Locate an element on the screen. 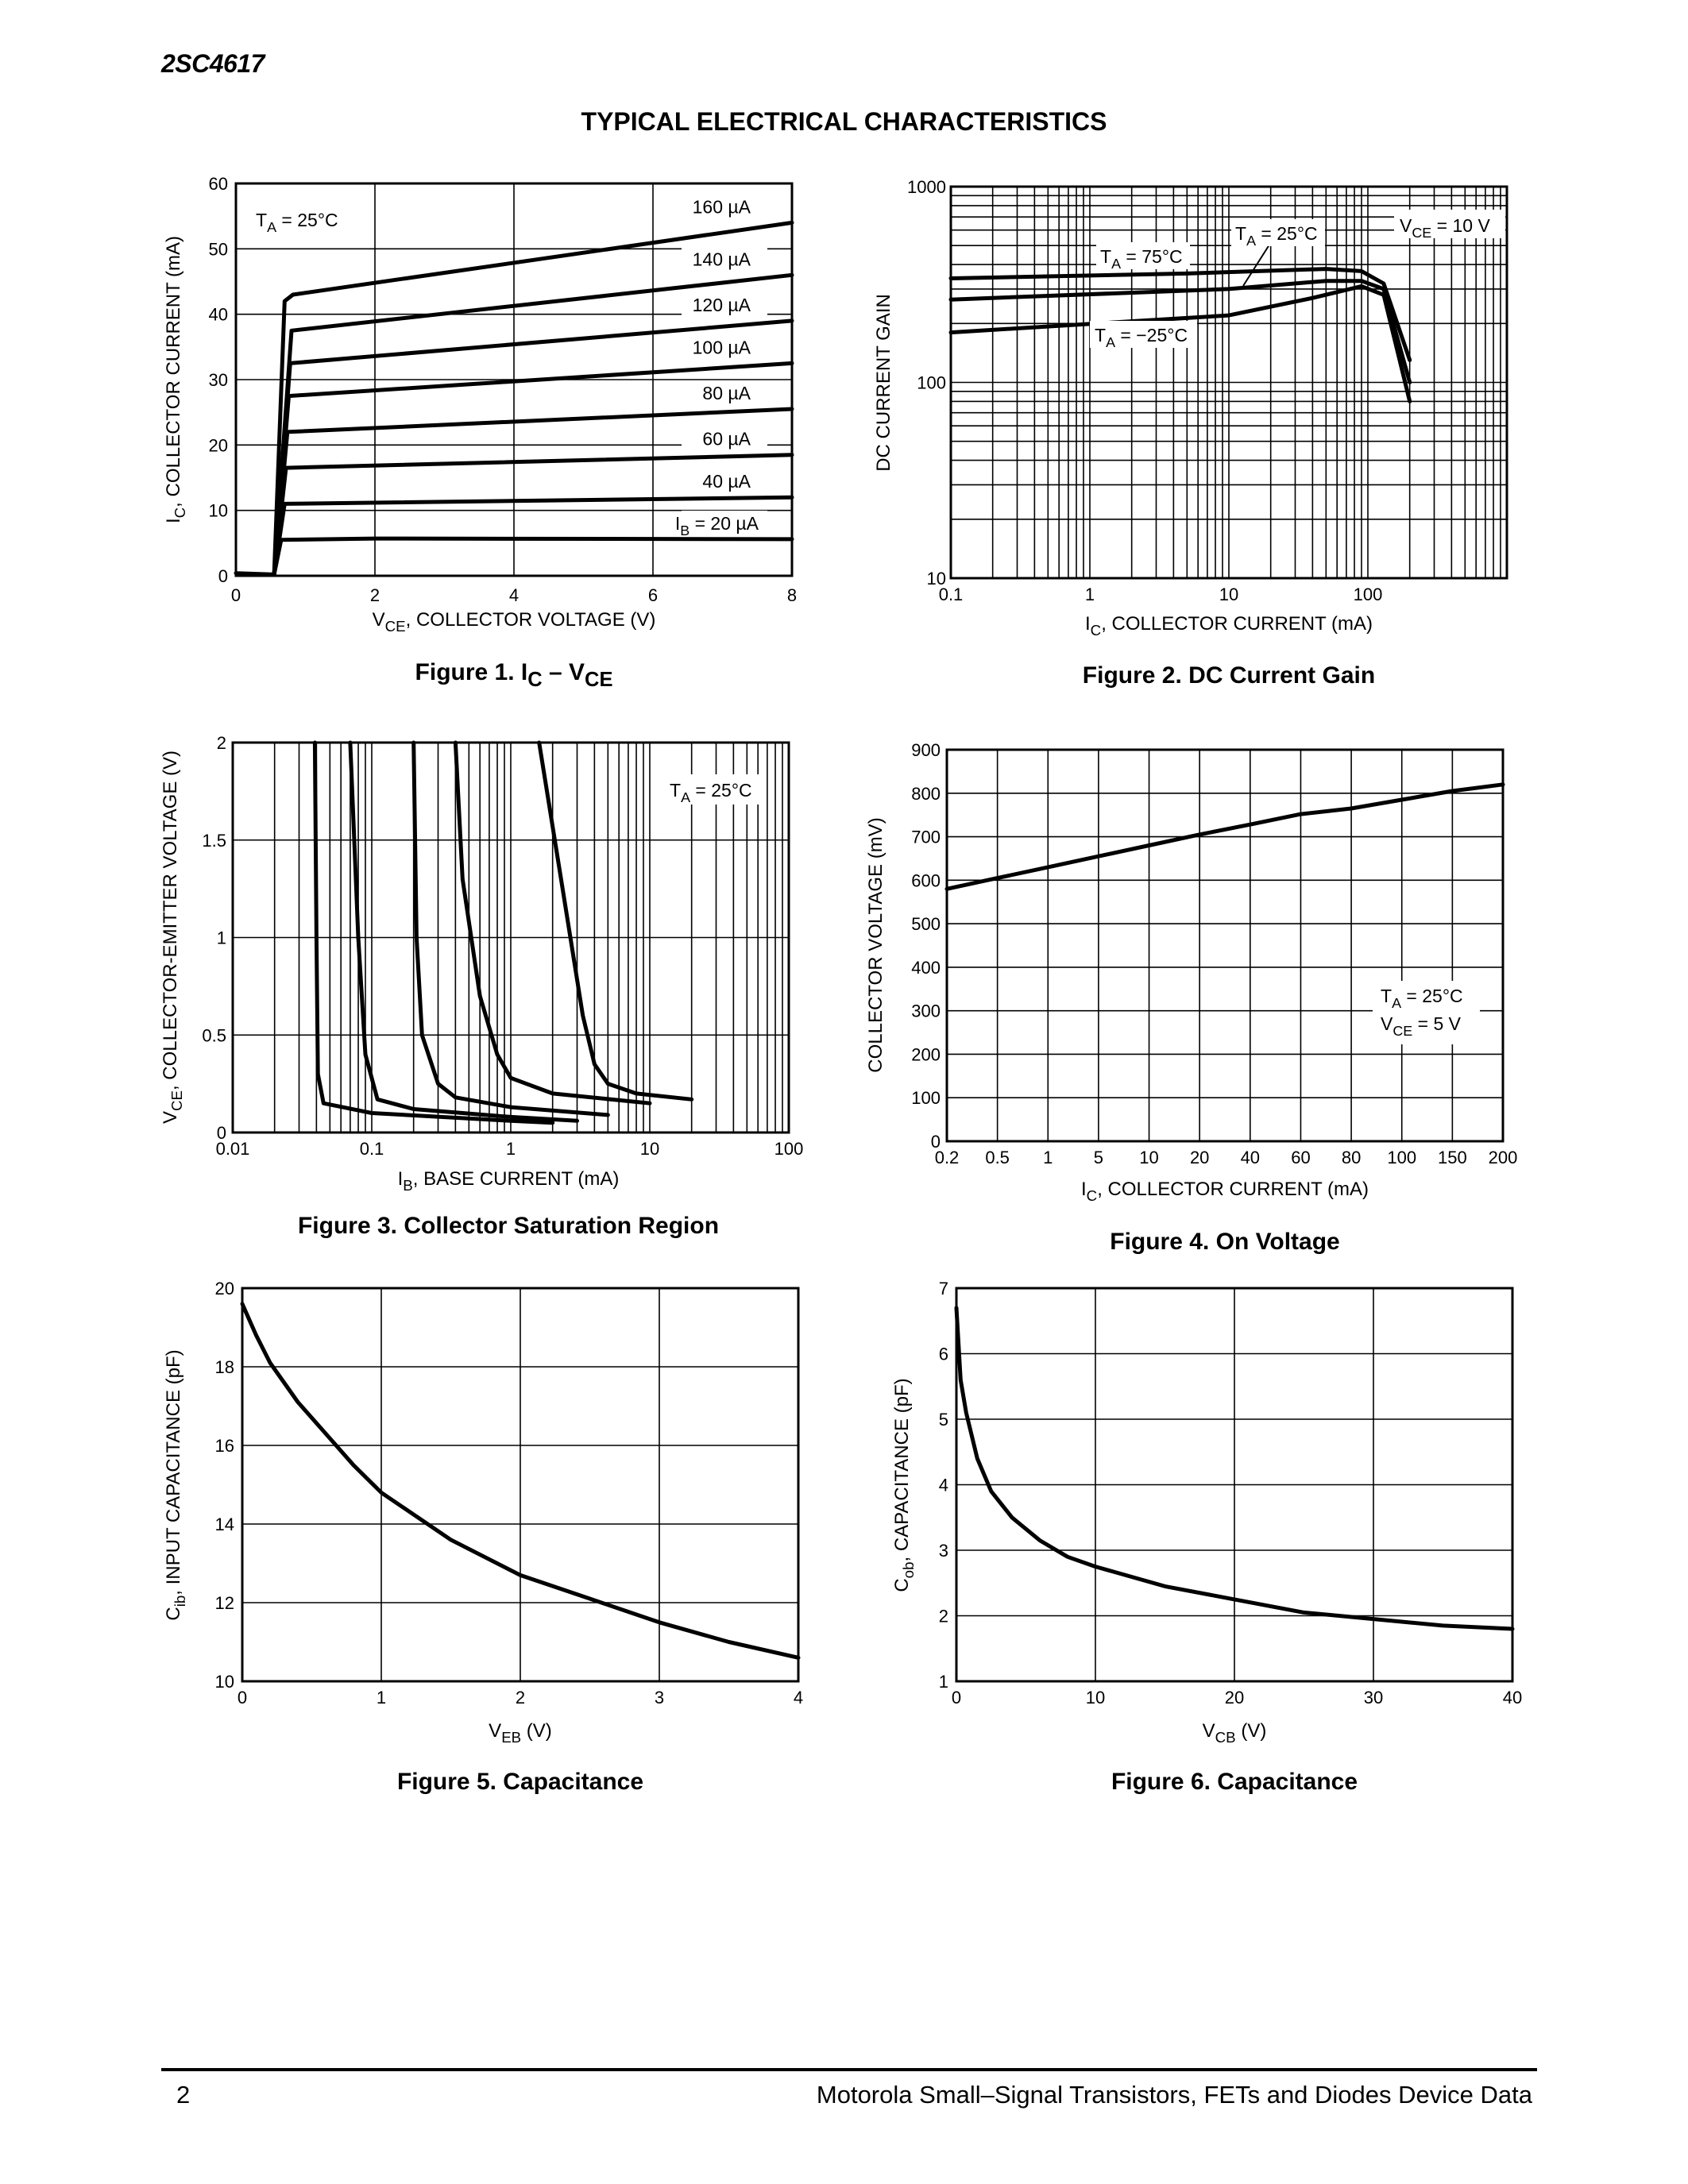  x-tick-label: 200 is located at coordinates (1504, 1157).